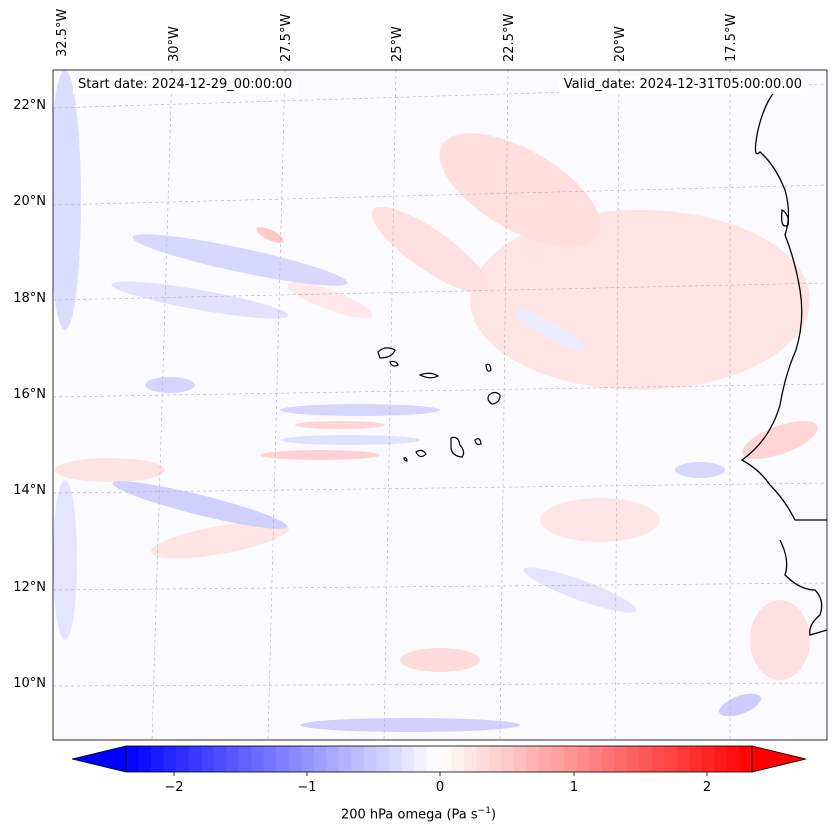 The image size is (837, 839). What do you see at coordinates (397, 44) in the screenshot?
I see `lon-tick-label: 25°W` at bounding box center [397, 44].